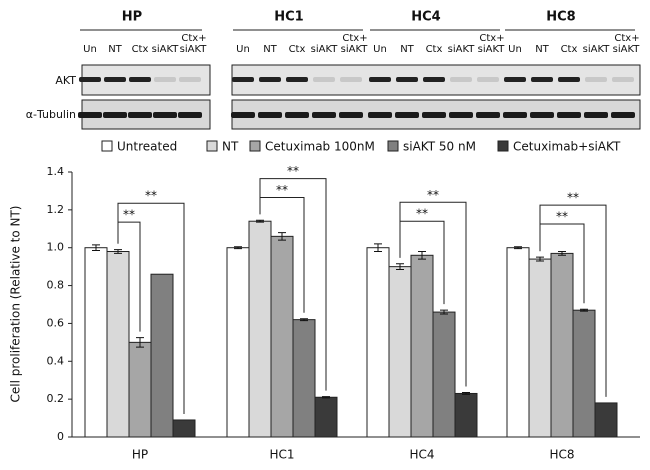 Image resolution: width=650 pixels, height=470 pixels. Describe the element at coordinates (567, 147) in the screenshot. I see `legend-label: Cetuximab+siAKT` at that location.